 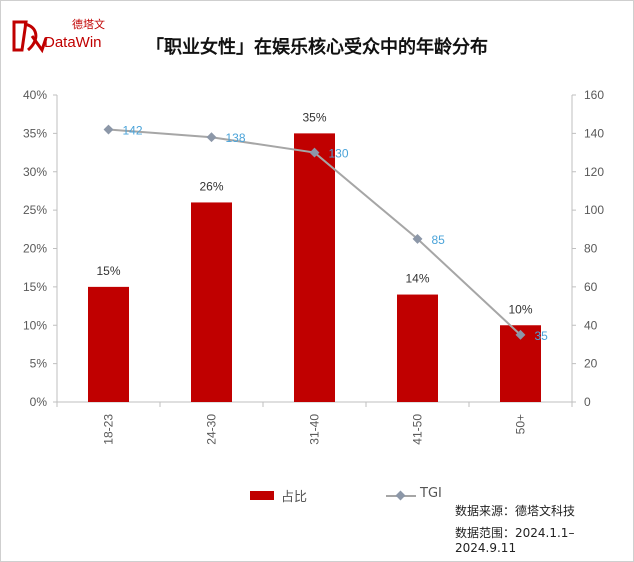 I want to click on x-tick-label: 18-23, so click(x=109, y=429).